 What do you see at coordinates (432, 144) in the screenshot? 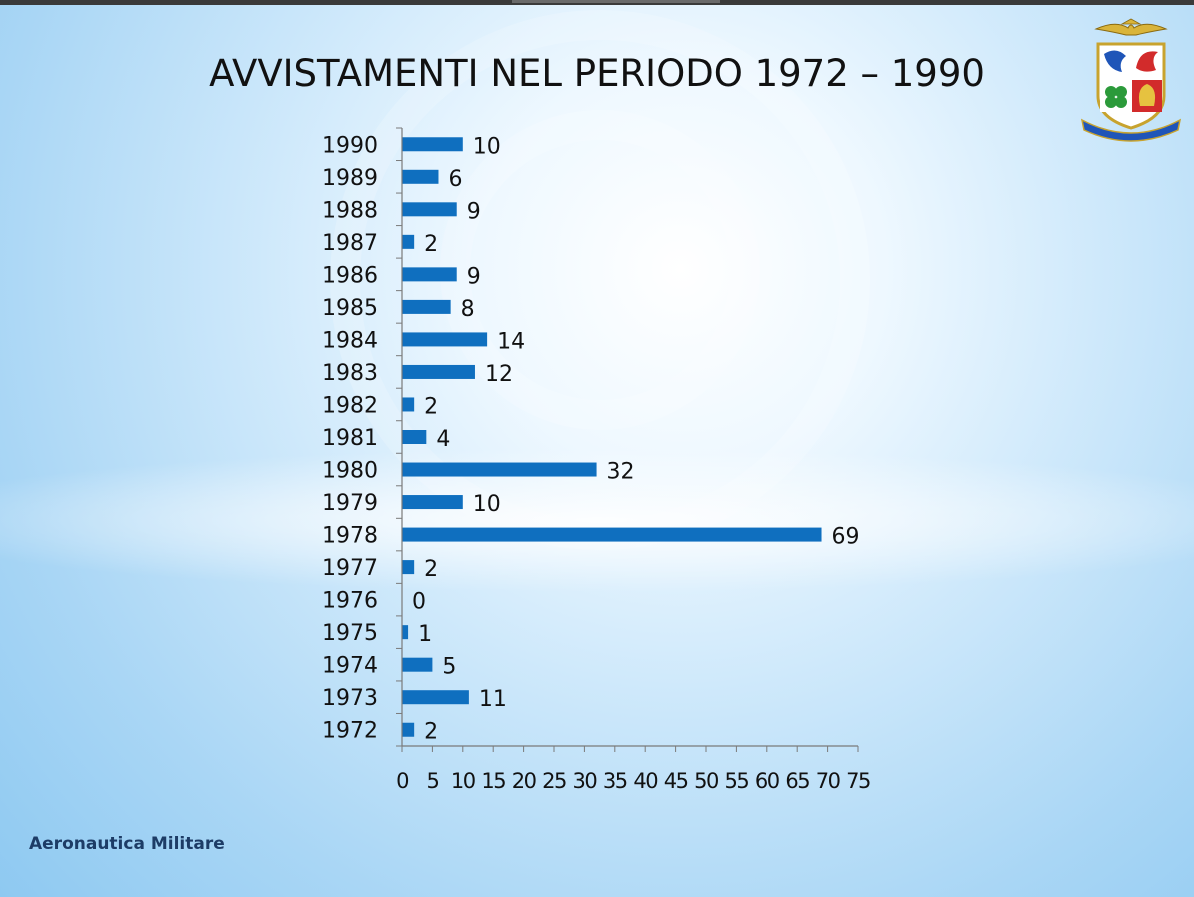
I see `bar-1990` at bounding box center [432, 144].